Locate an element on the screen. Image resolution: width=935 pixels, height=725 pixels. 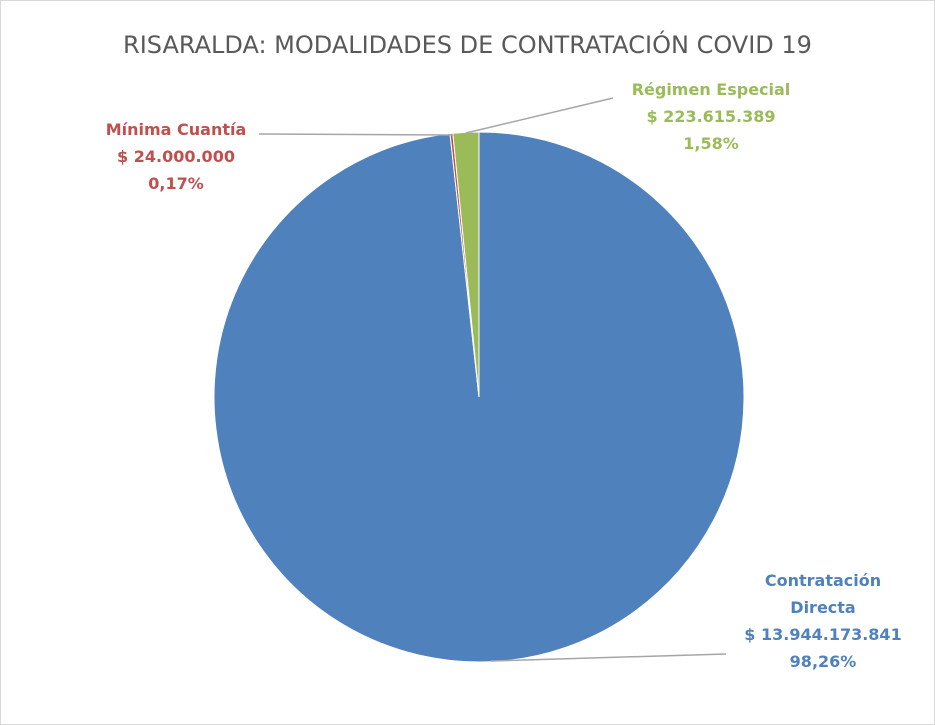
category-label: Mínima Cuantía is located at coordinates (176, 129).